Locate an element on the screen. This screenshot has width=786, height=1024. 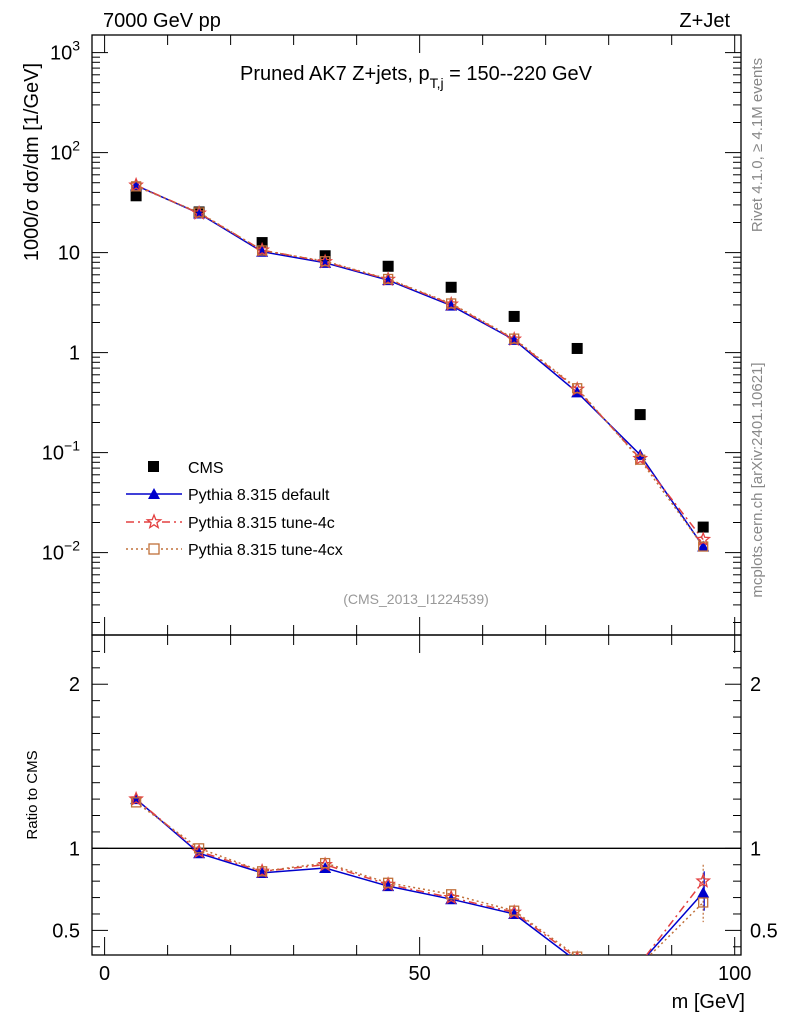
ratio-y-axis-label: Ratio to CMS is located at coordinates (32, 794).